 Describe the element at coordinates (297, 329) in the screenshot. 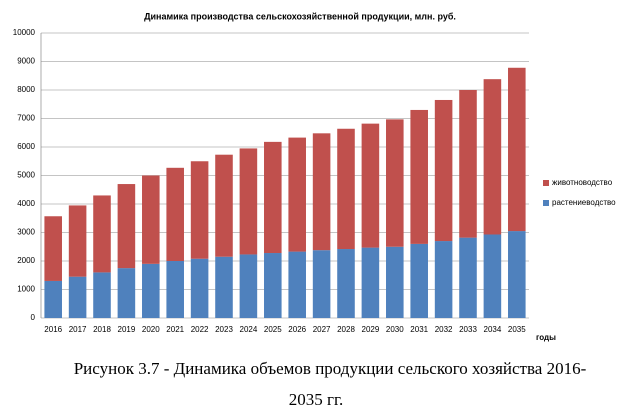

I see `x-tick-label: 2026` at that location.